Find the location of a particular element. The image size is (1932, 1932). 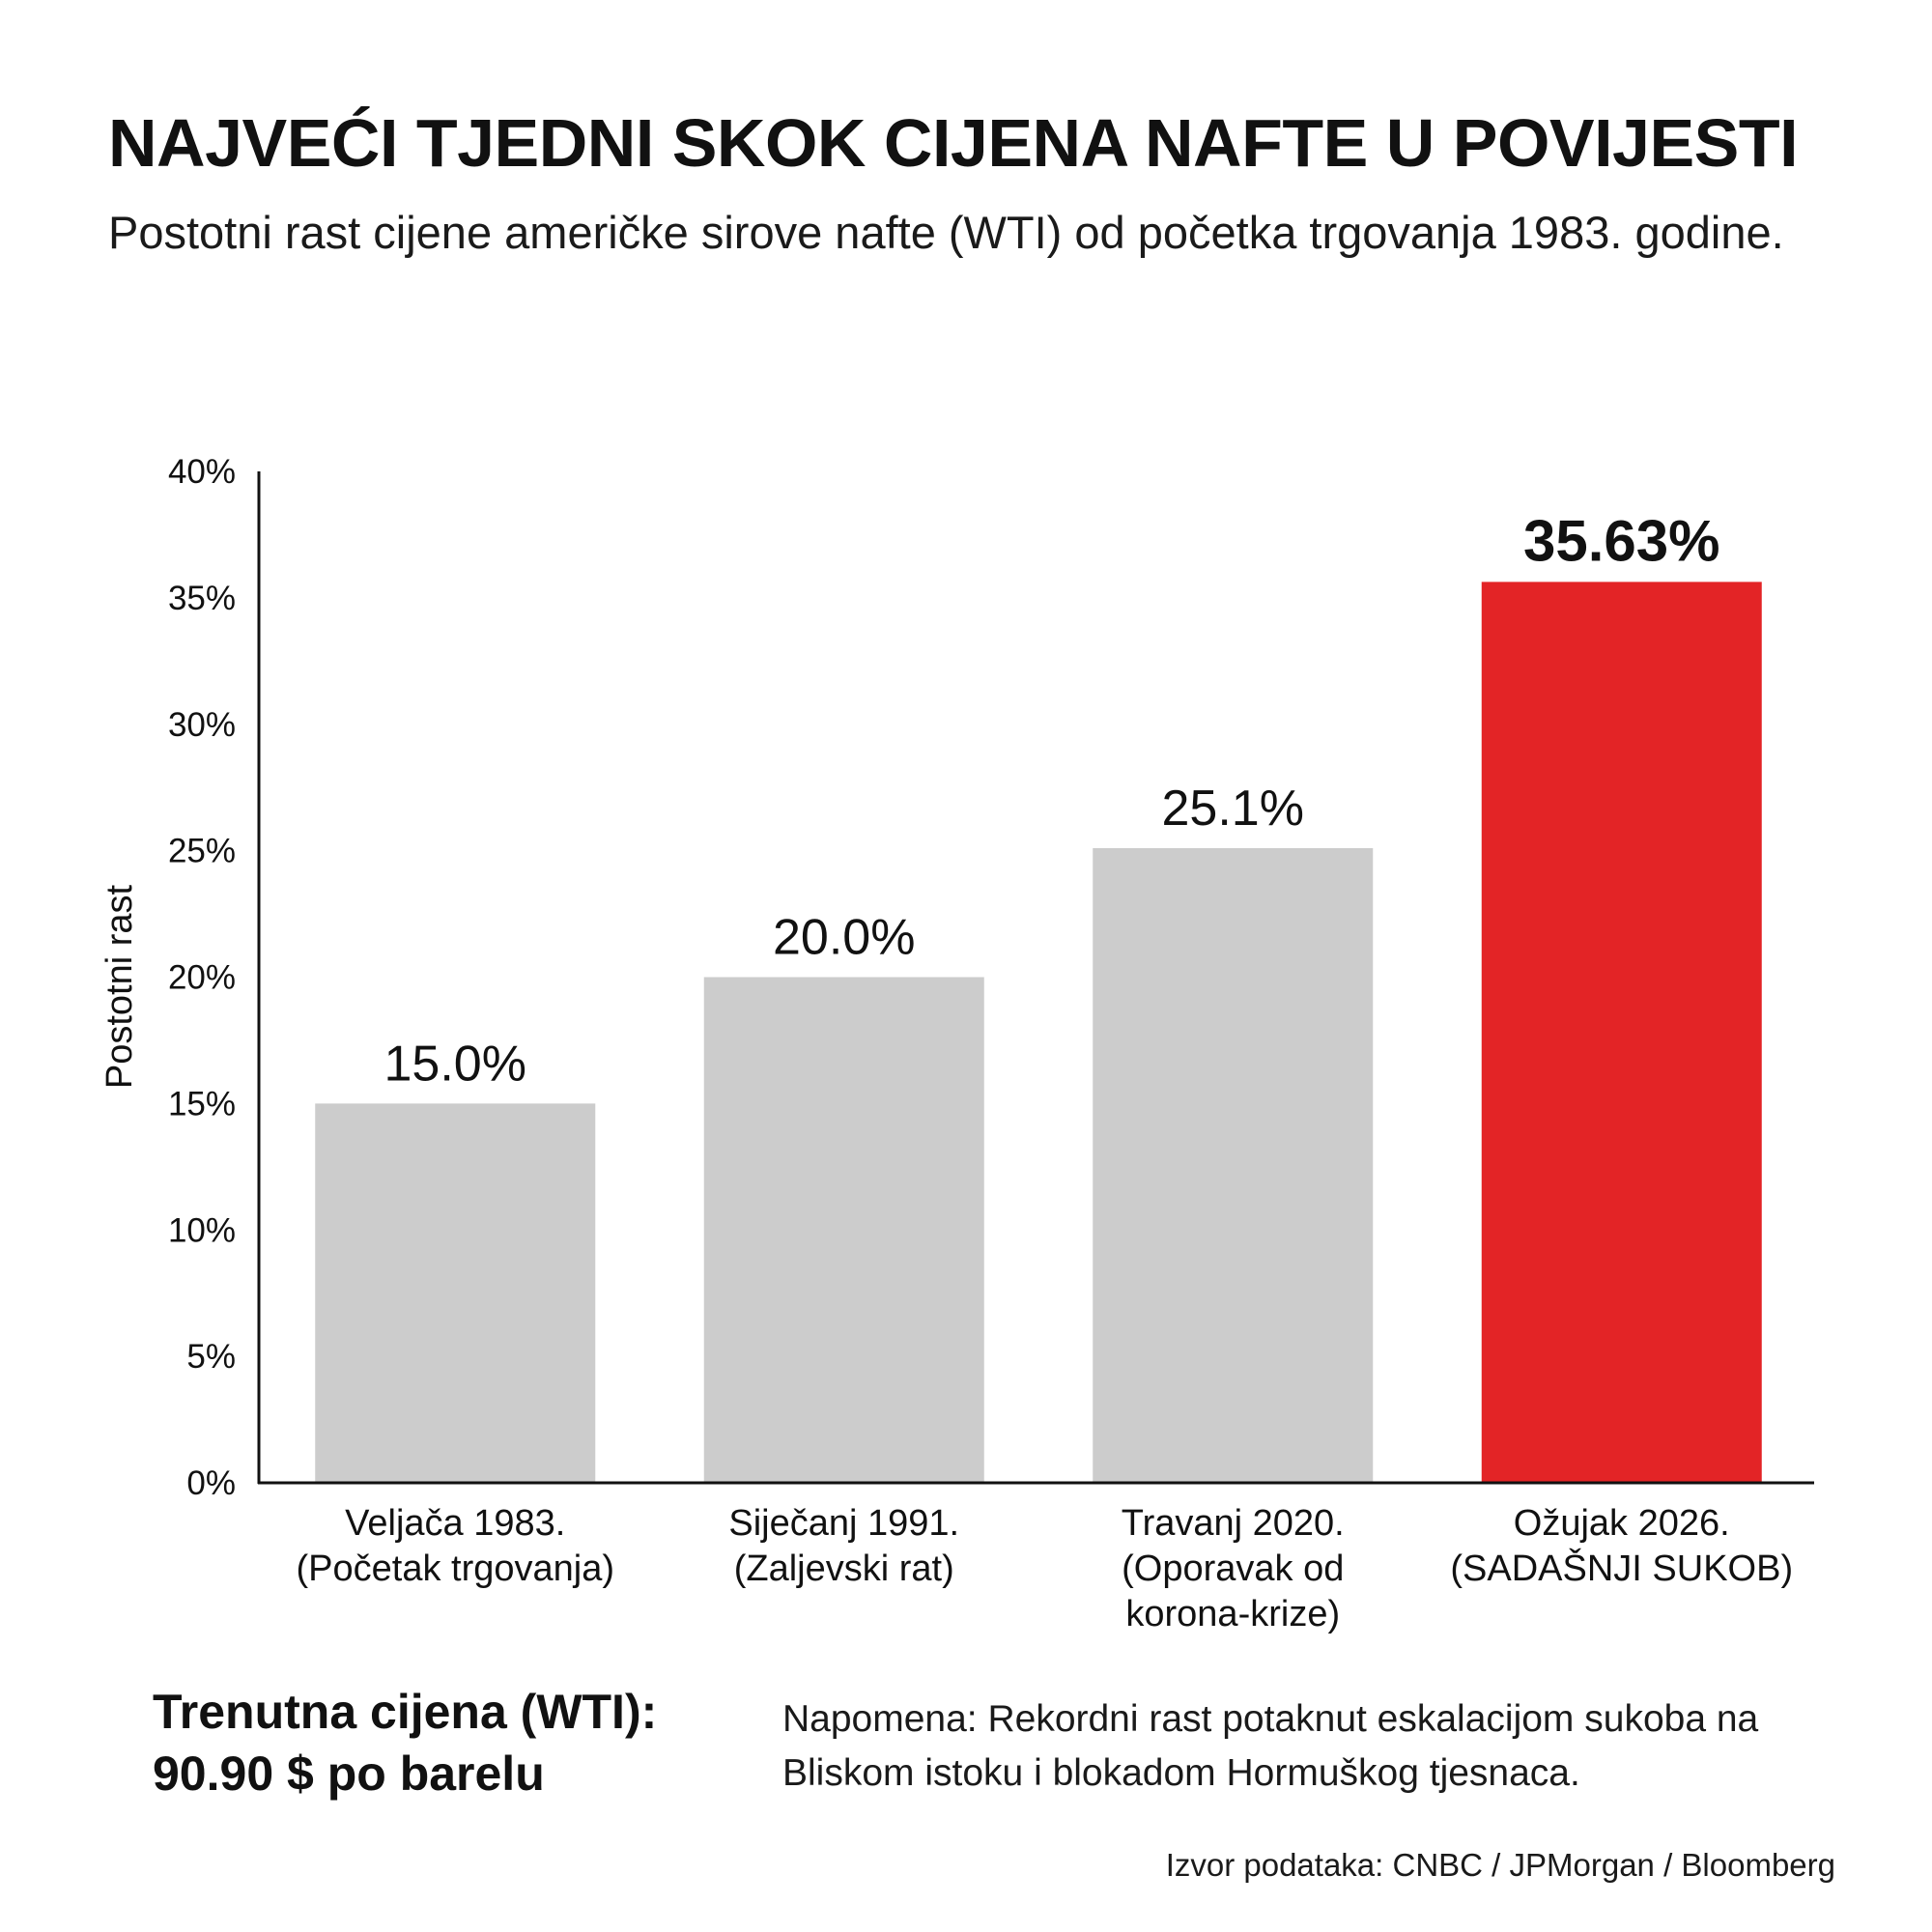

y-axis-title: Postotni rast is located at coordinates (119, 986).